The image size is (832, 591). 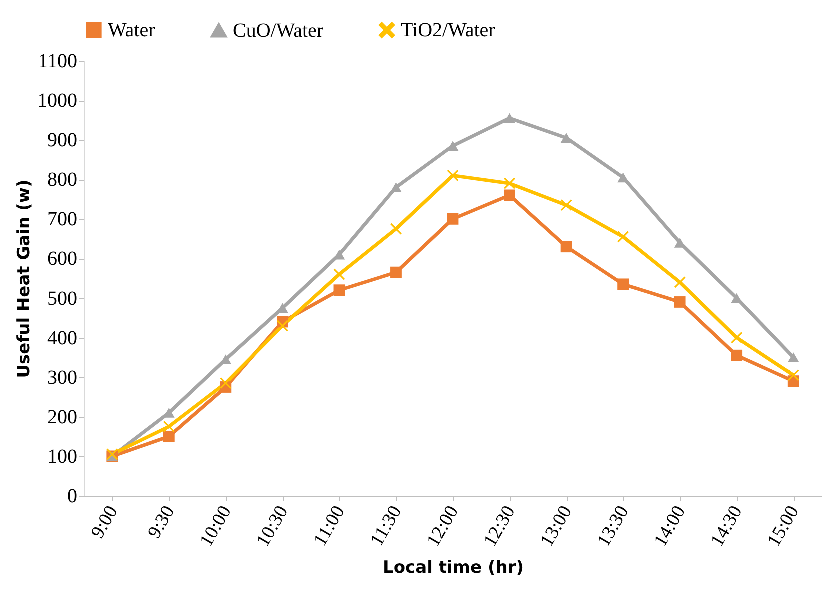 What do you see at coordinates (63, 417) in the screenshot?
I see `y-tick-label: 200` at bounding box center [63, 417].